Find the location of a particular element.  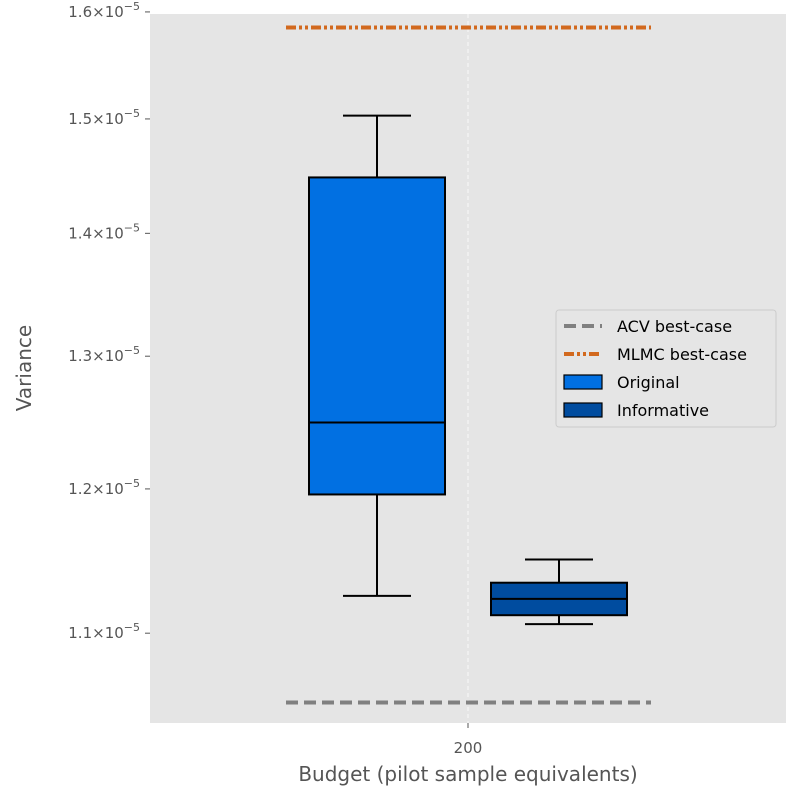

legend-item-original: Original is located at coordinates (621, 382).